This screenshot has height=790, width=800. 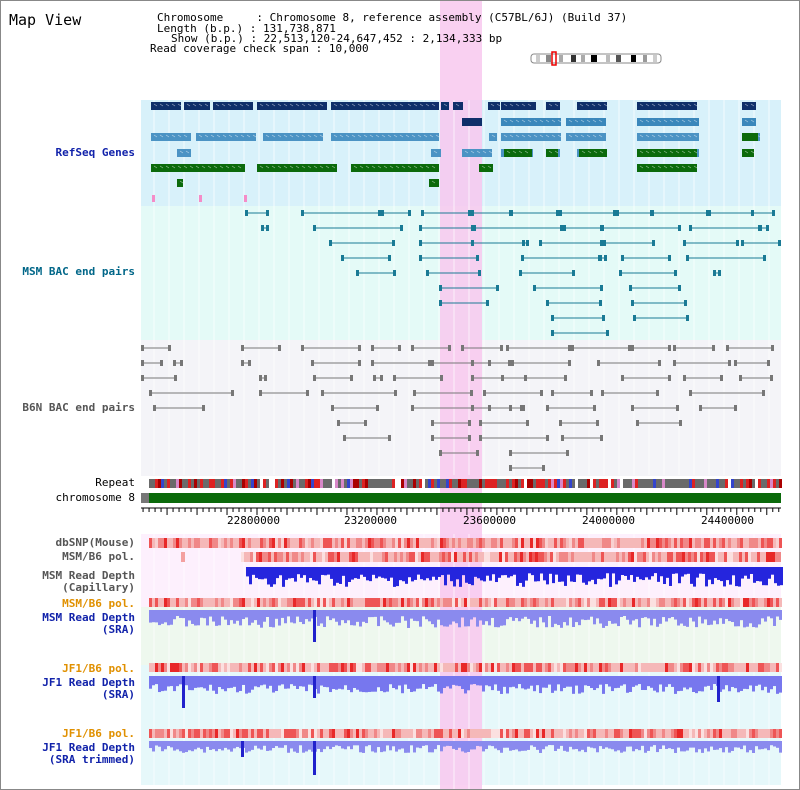 I want to click on msm-read-depth-sra-label: MSM Read Depth (SRA), so click(x=88, y=623).